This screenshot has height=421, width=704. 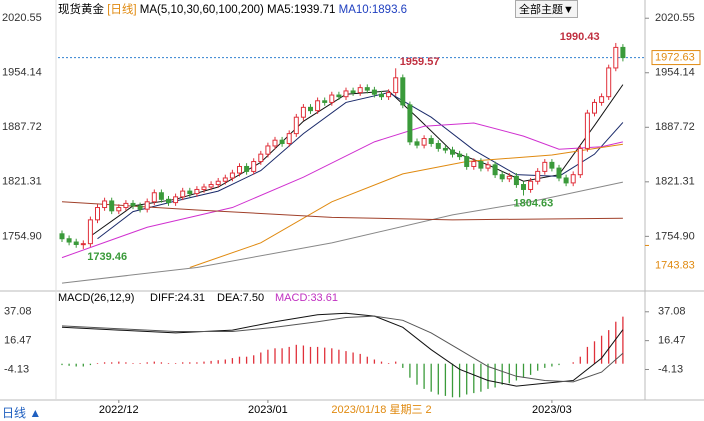 I want to click on price-label: 1972.63, so click(x=675, y=57).